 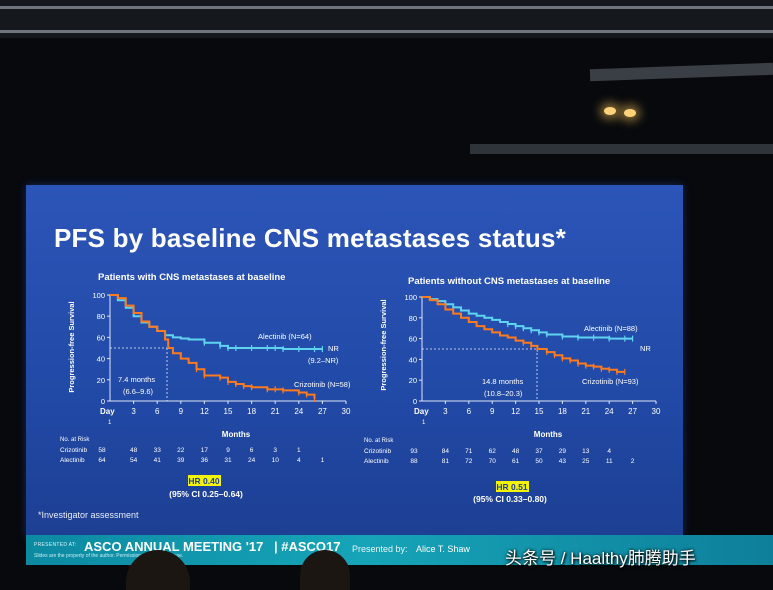 I want to click on presented-at-label: PRESENTED AT:, so click(x=55, y=545).